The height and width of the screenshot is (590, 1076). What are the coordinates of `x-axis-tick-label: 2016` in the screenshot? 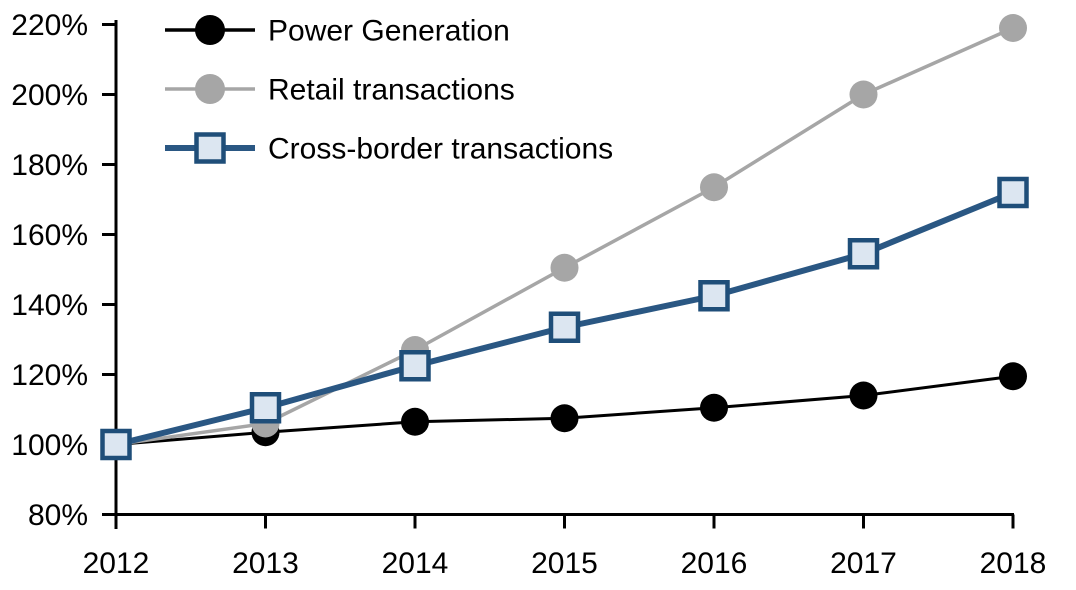 It's located at (714, 563).